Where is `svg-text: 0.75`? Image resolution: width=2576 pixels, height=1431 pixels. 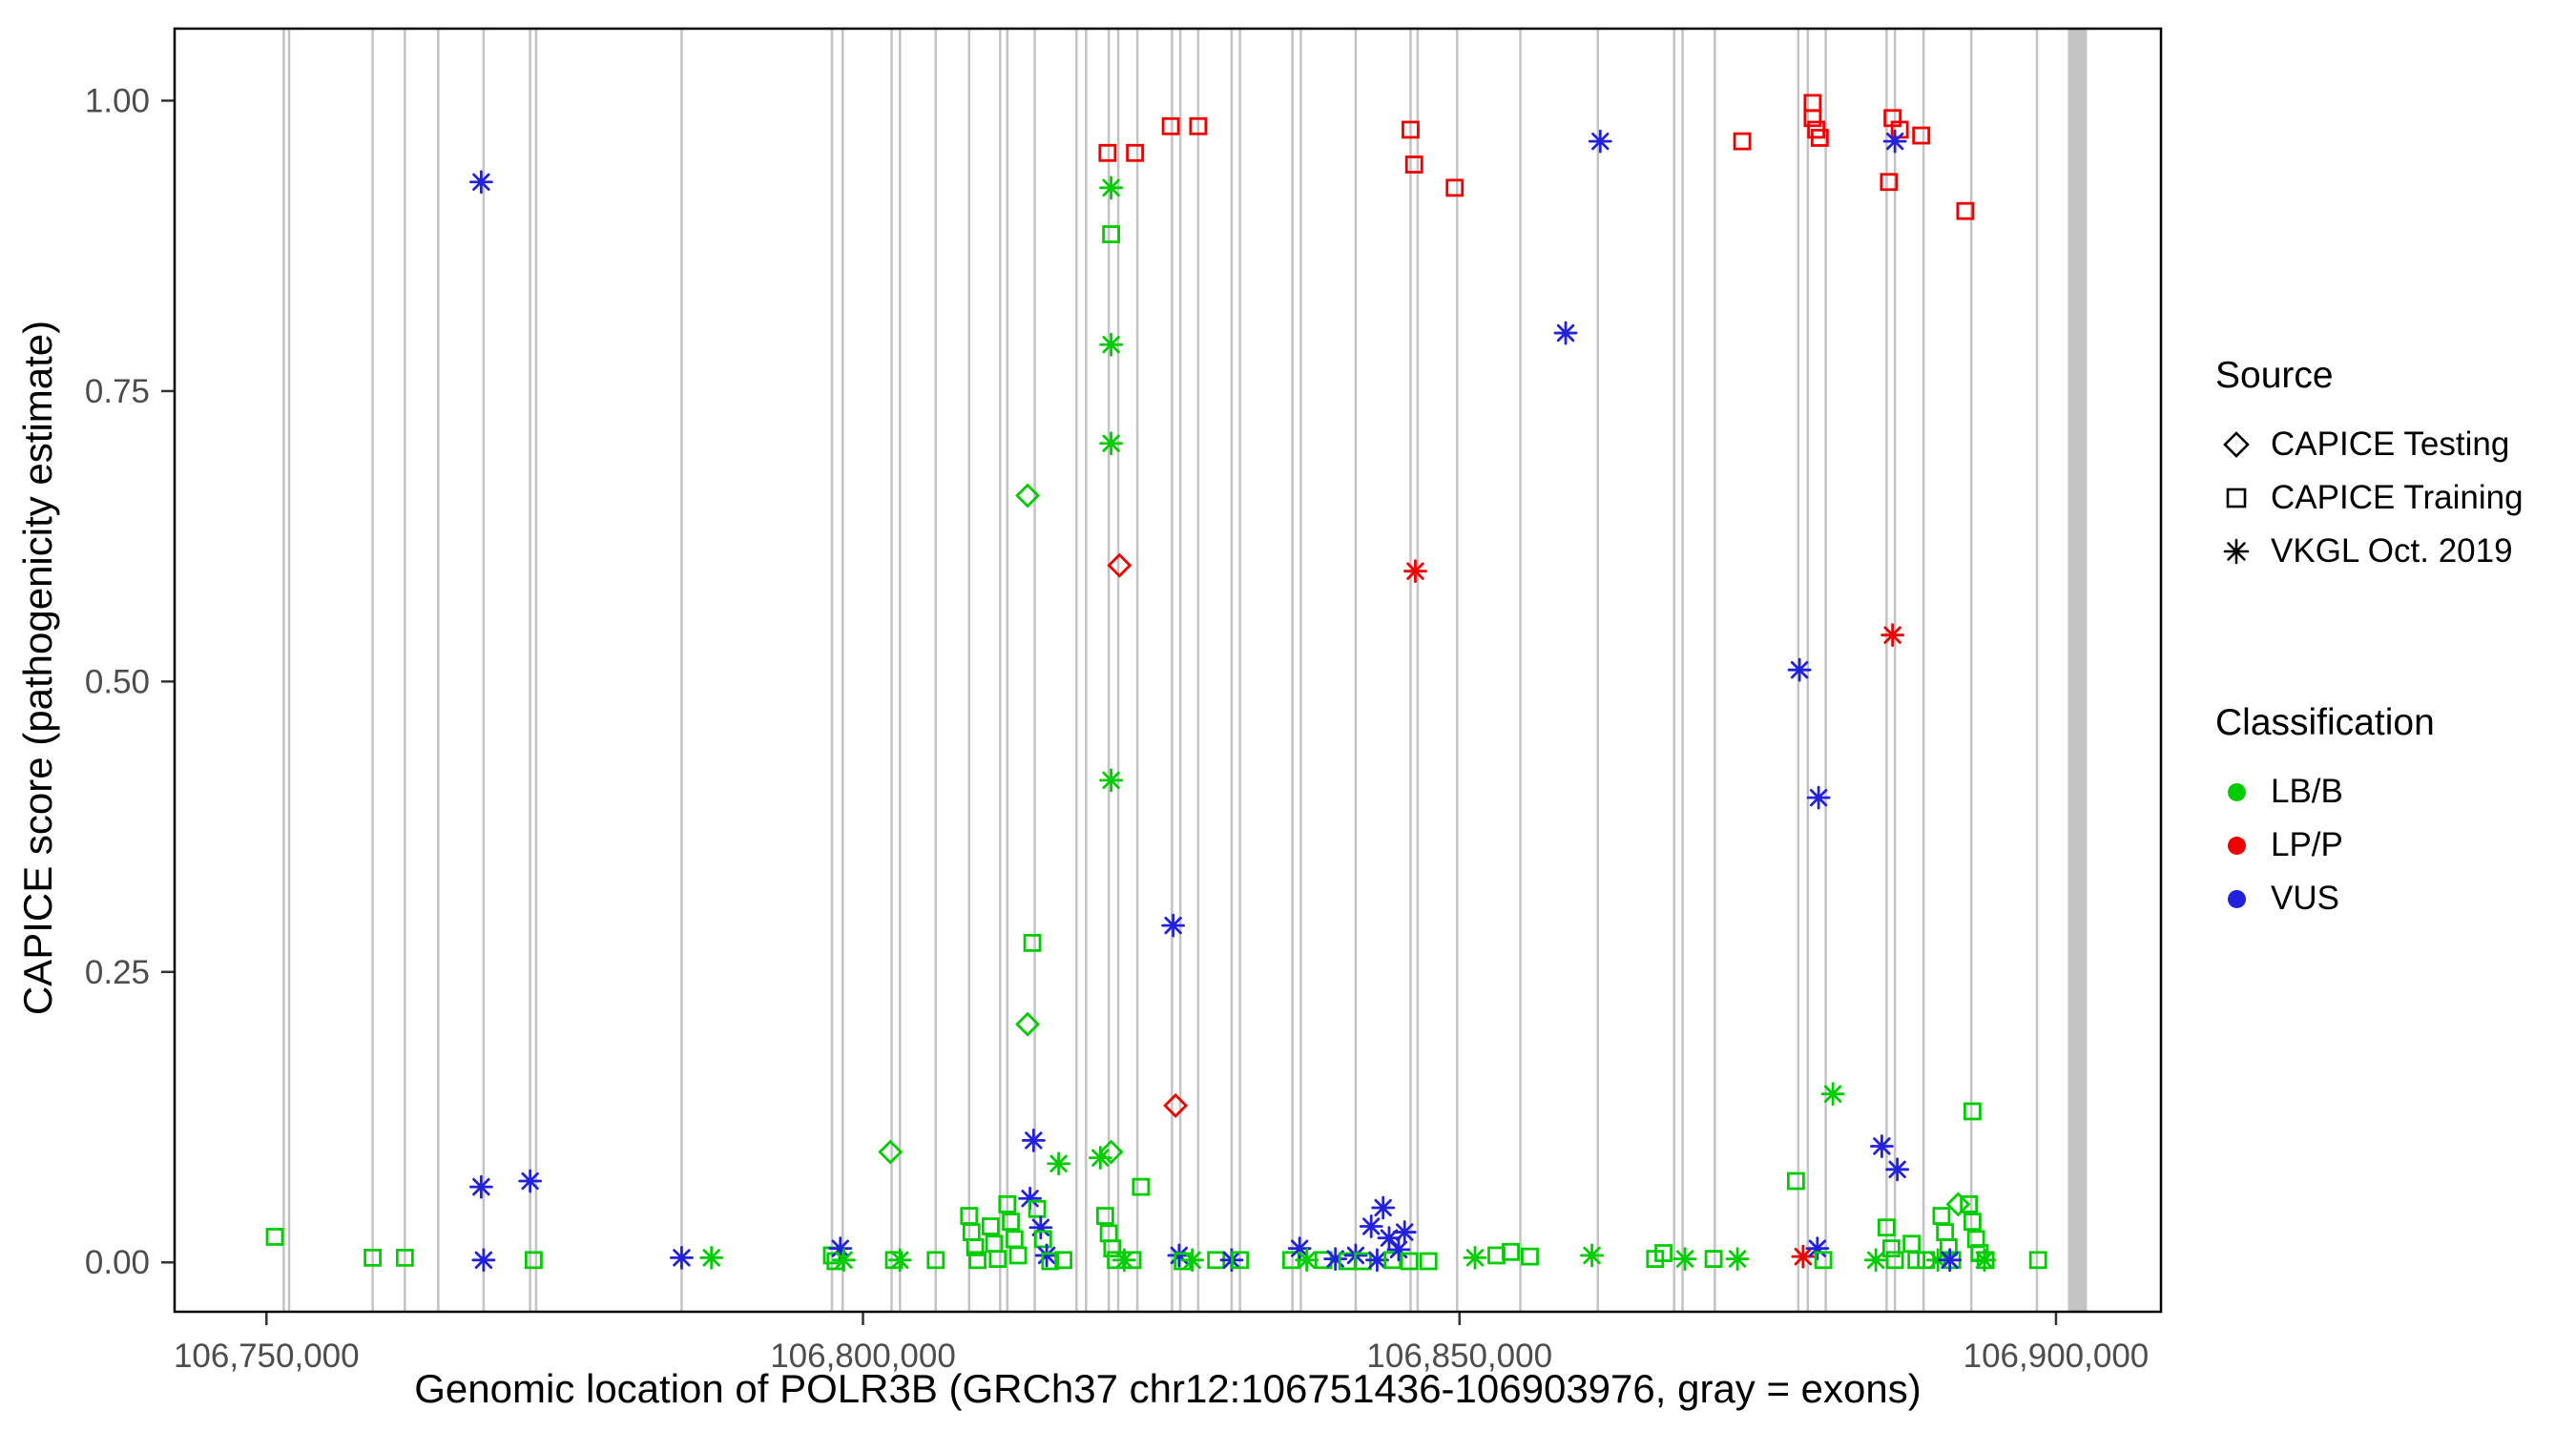 svg-text: 0.75 is located at coordinates (117, 391).